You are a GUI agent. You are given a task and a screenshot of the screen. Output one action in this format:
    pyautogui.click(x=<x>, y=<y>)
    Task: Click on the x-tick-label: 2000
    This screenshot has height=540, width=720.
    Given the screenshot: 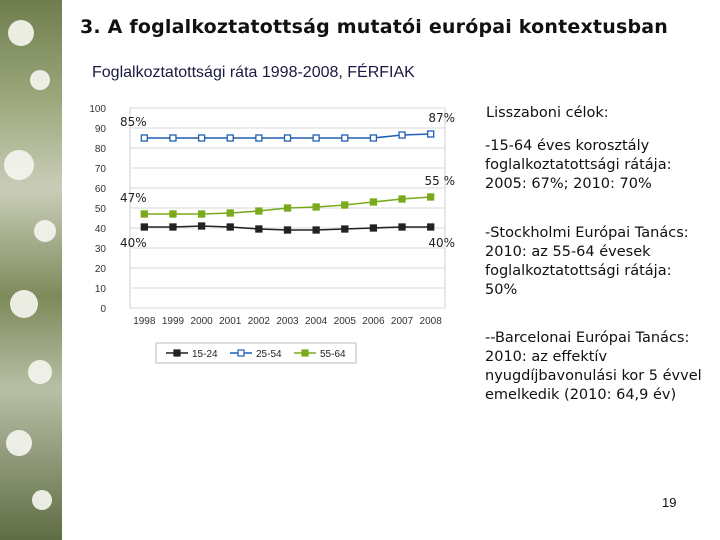 What is the action you would take?
    pyautogui.click(x=201, y=321)
    